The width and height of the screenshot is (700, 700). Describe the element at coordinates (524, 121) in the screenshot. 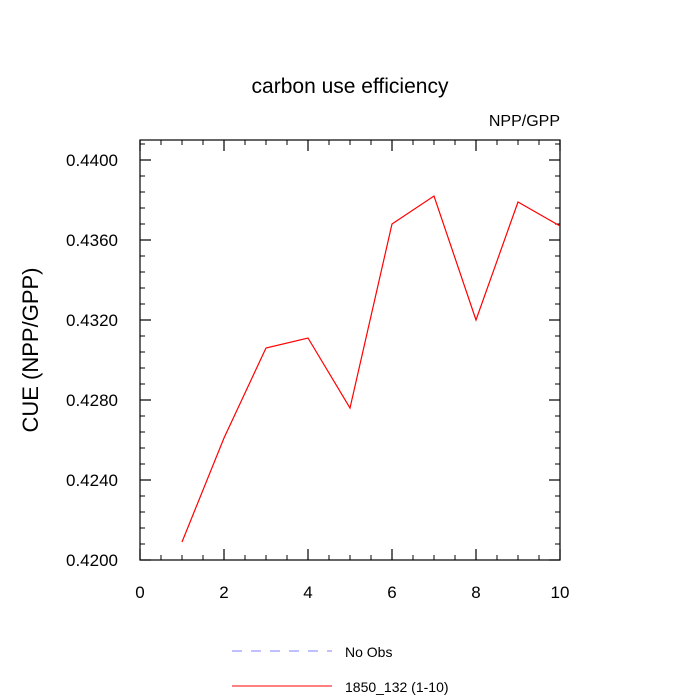

I see `chart-subtitle: NPP/GPP` at that location.